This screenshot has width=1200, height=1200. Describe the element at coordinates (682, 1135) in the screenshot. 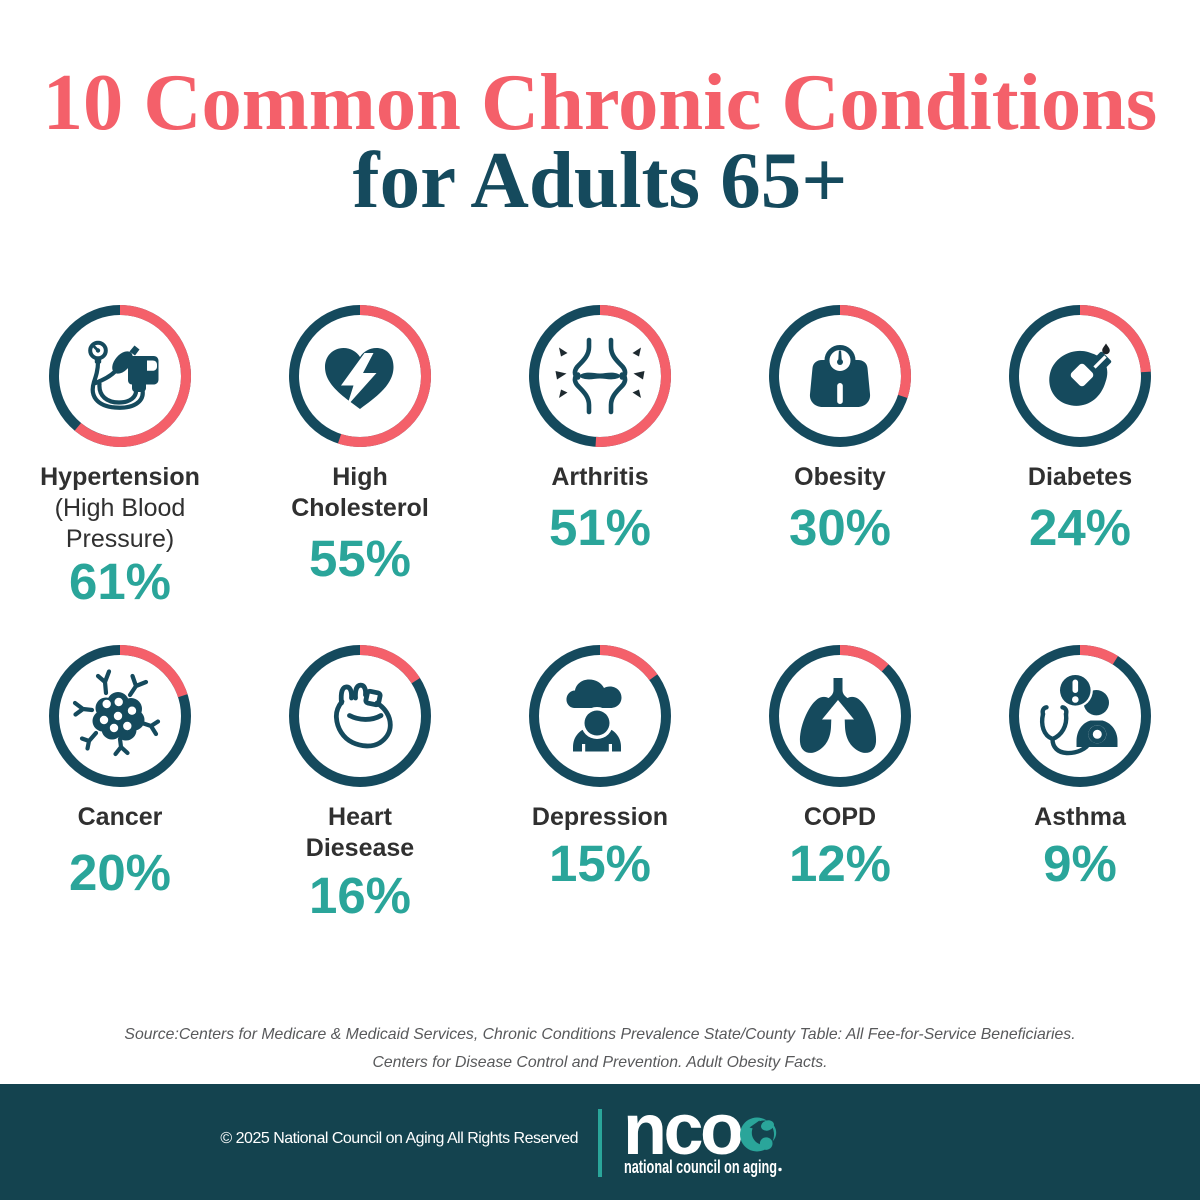

I see `svg-text: nco` at that location.